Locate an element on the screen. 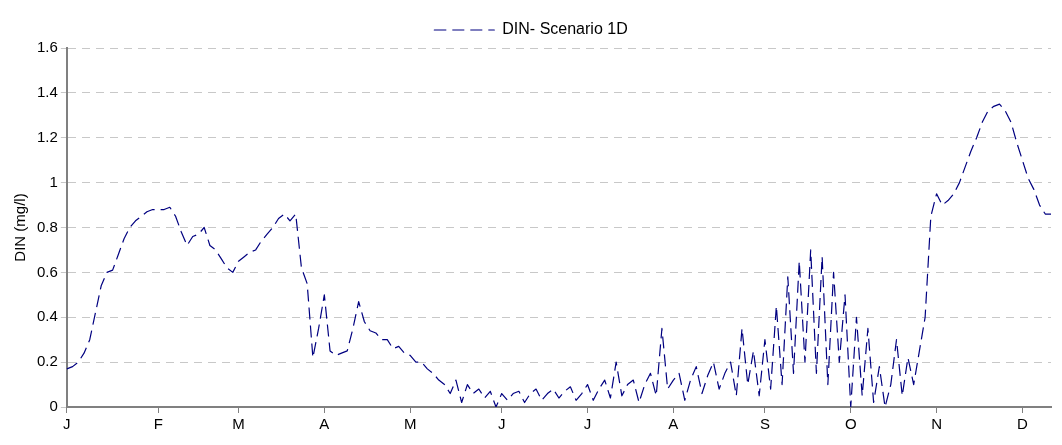  y-axis-title: DIN (mg/l) is located at coordinates (20, 227).